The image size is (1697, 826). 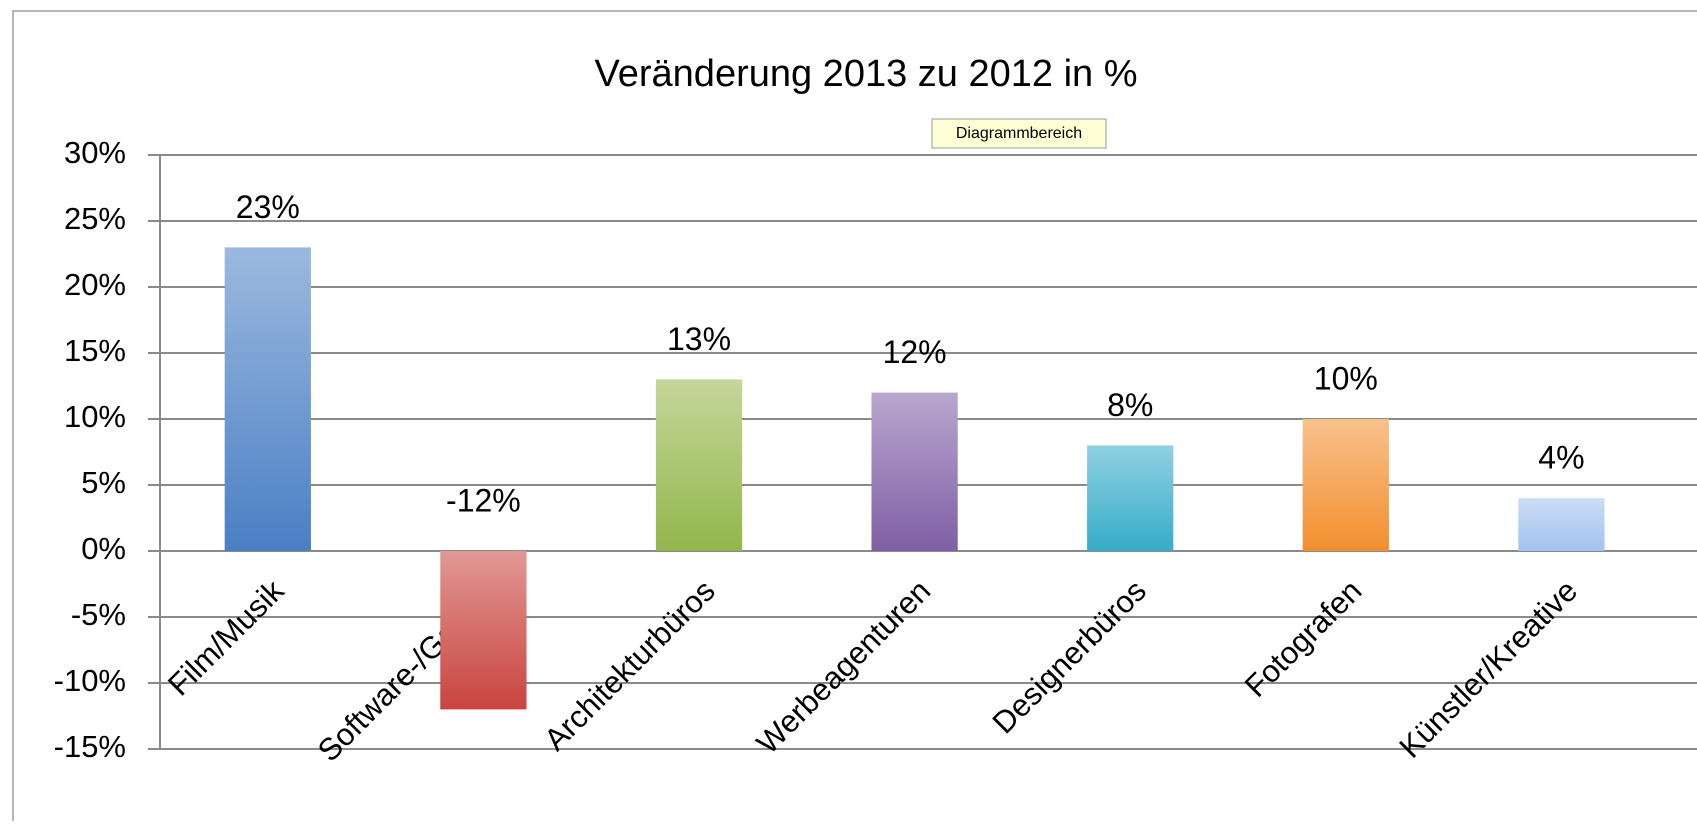 What do you see at coordinates (103, 482) in the screenshot?
I see `y-tick-label: 5%` at bounding box center [103, 482].